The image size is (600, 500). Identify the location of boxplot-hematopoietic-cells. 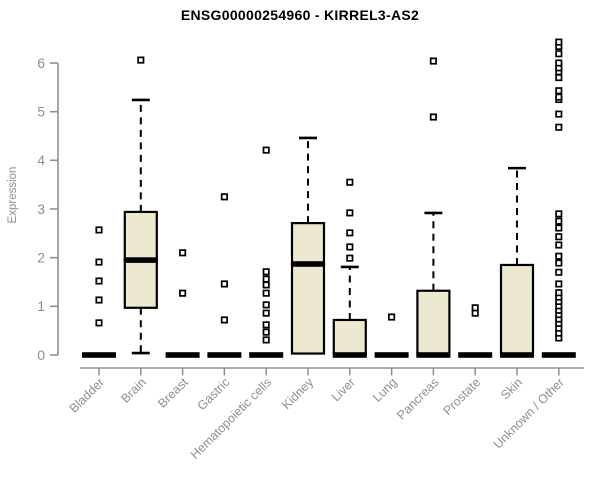
(266, 252).